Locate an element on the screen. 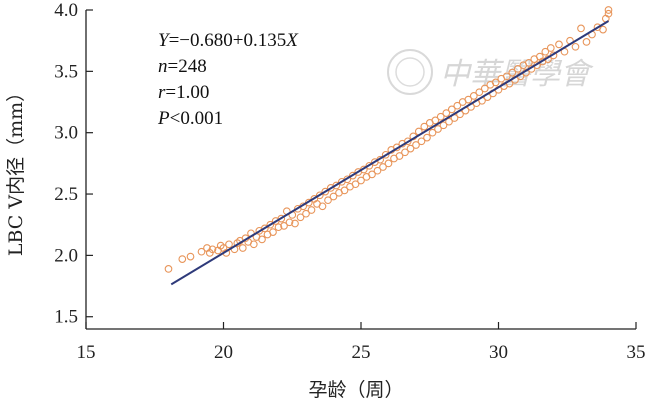  annotation-value: =−0.680+0.135 is located at coordinates (228, 40).